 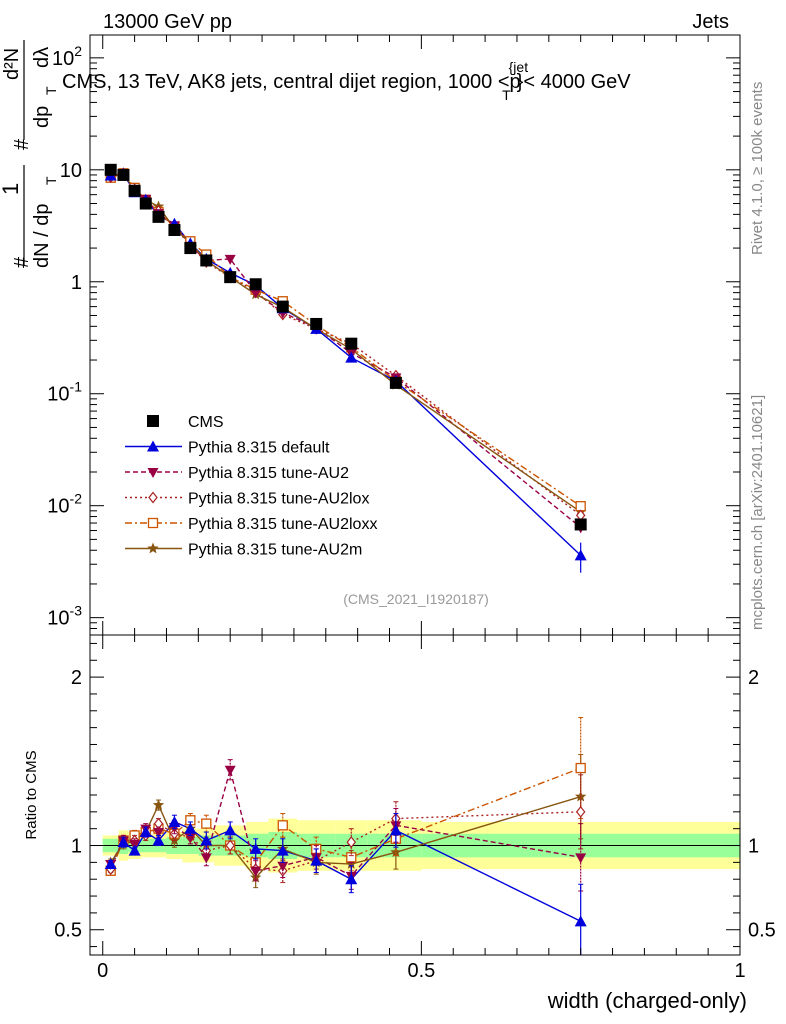 What do you see at coordinates (153, 473) in the screenshot?
I see `legend-marker-au2` at bounding box center [153, 473].